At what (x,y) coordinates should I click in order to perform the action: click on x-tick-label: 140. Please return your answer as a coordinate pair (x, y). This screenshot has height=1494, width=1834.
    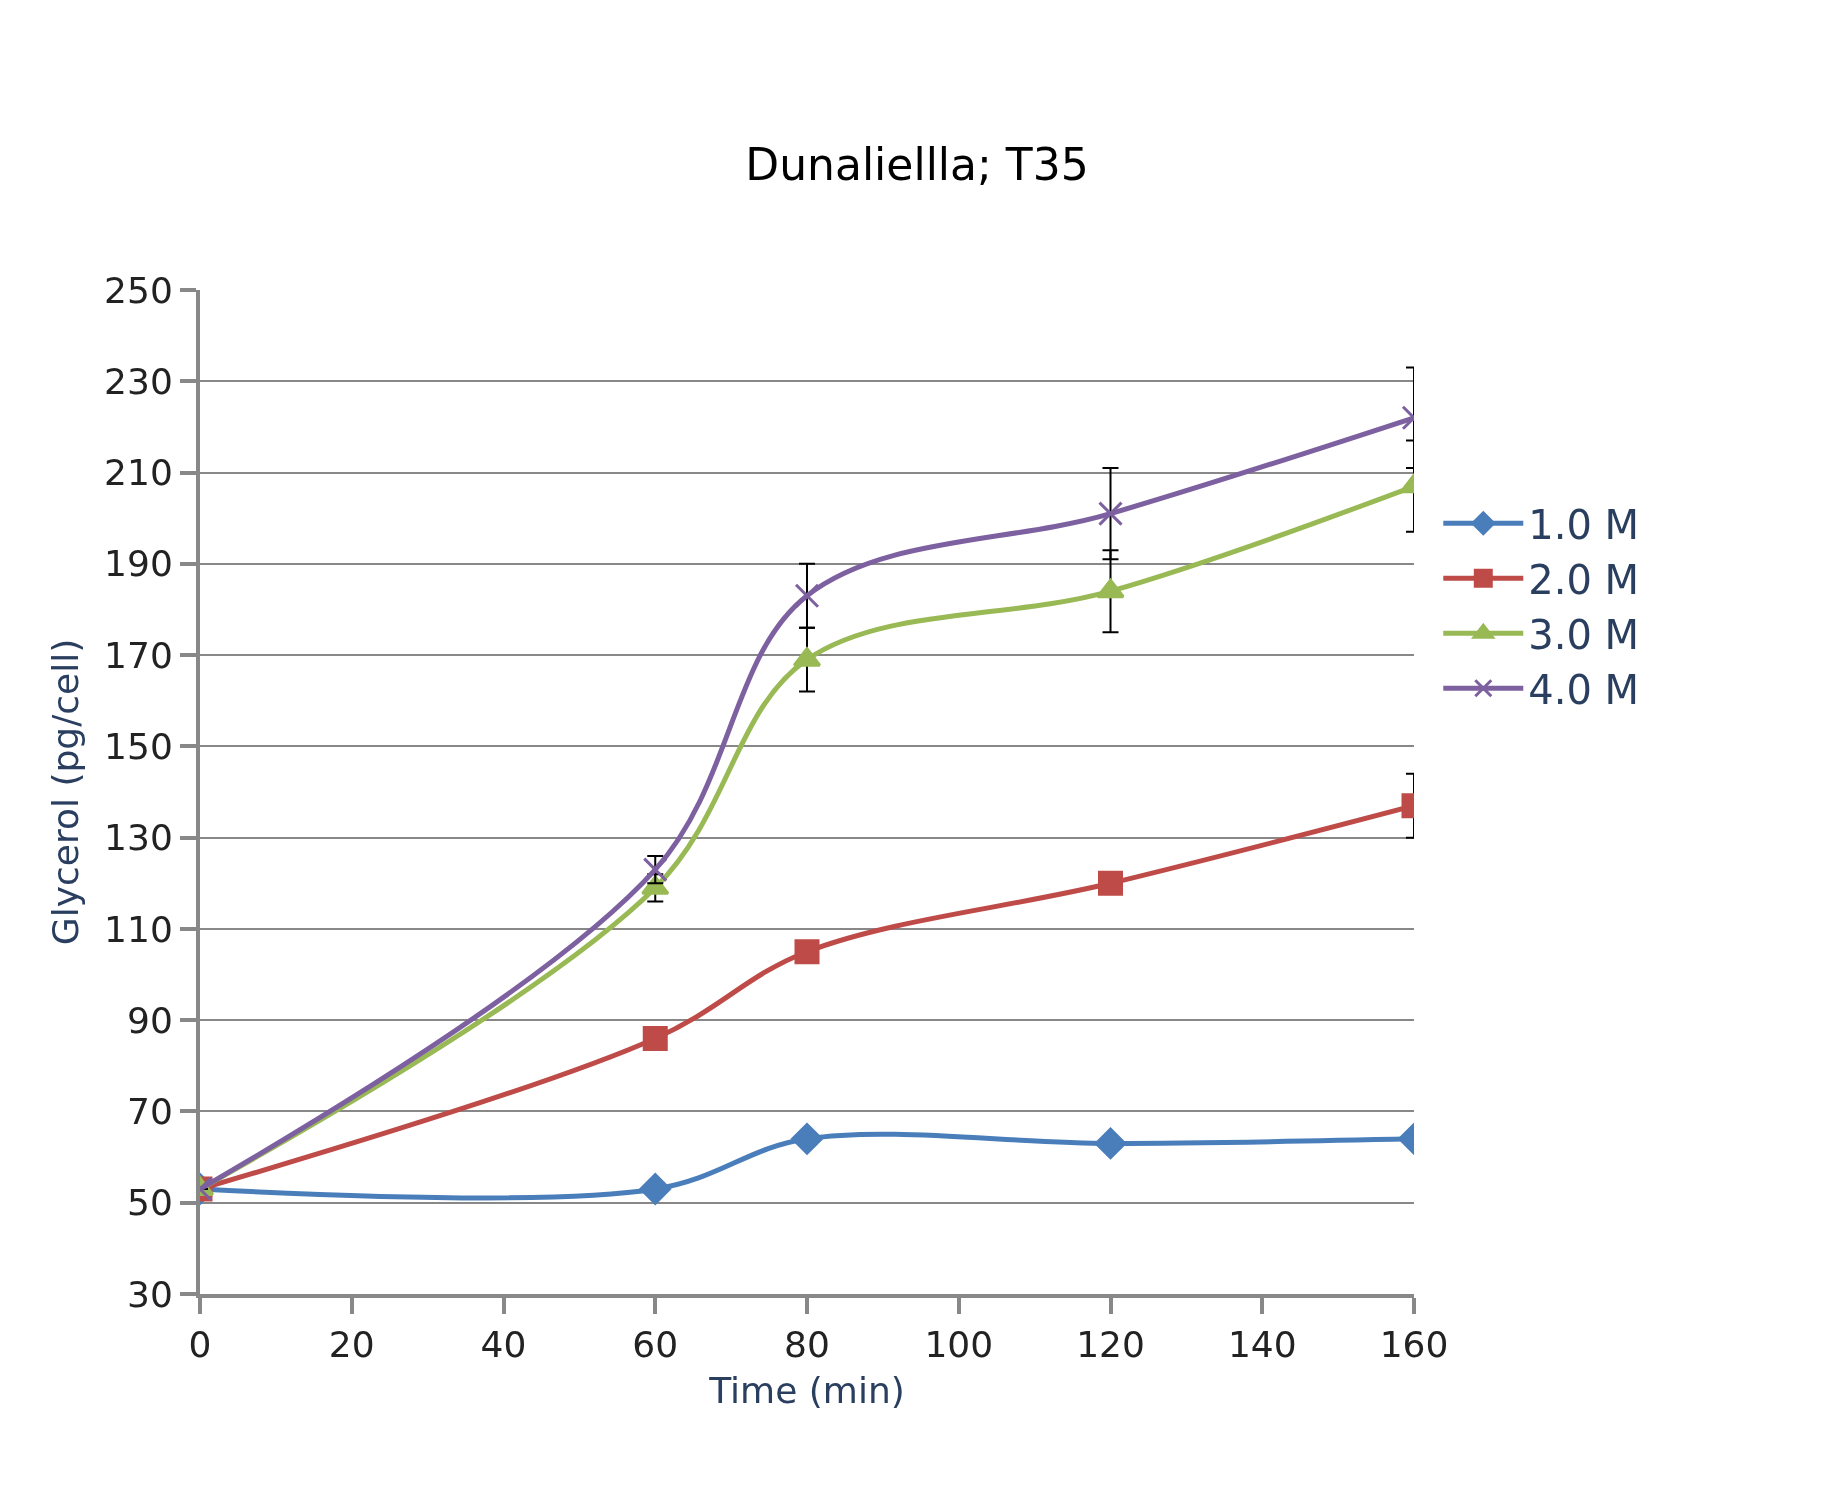
    Looking at the image, I should click on (1262, 1345).